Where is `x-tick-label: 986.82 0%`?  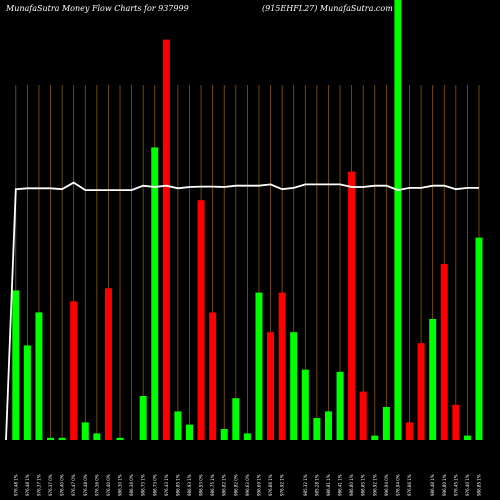 x-tick-label: 986.82 0% is located at coordinates (235, 485).